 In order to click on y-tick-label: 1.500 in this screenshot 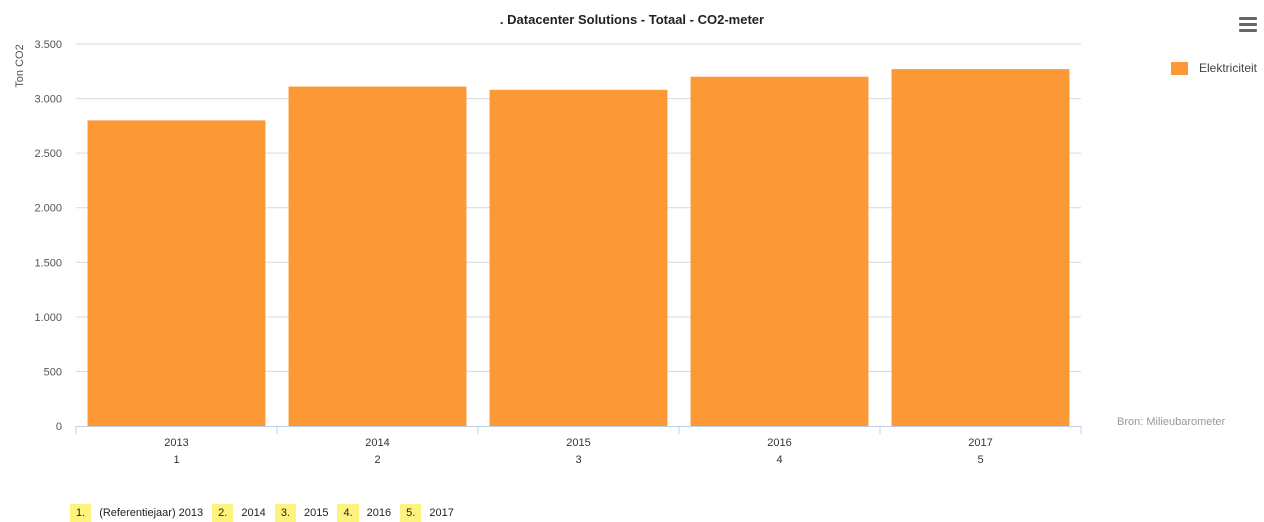, I will do `click(48, 263)`.